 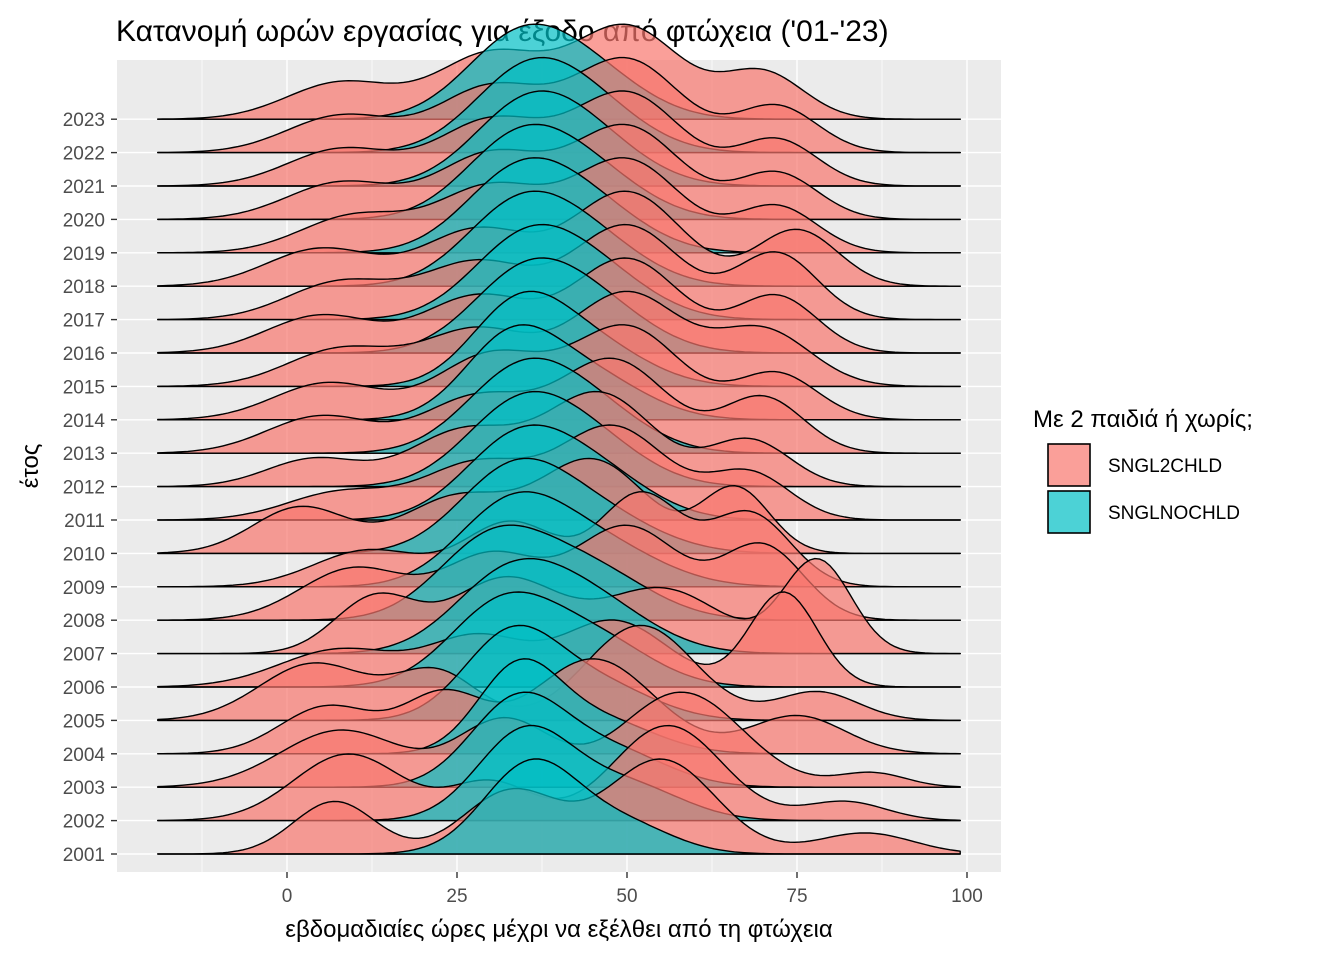 I want to click on y-tick-label: 2003, so click(x=84, y=788).